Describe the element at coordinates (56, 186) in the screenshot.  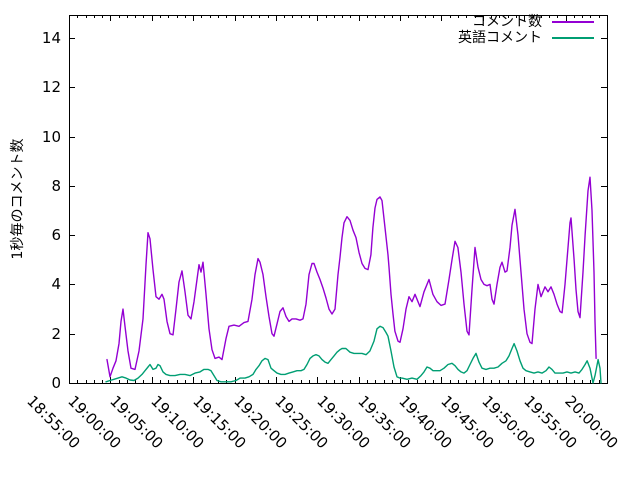
I see `y-tick-label: 8` at that location.